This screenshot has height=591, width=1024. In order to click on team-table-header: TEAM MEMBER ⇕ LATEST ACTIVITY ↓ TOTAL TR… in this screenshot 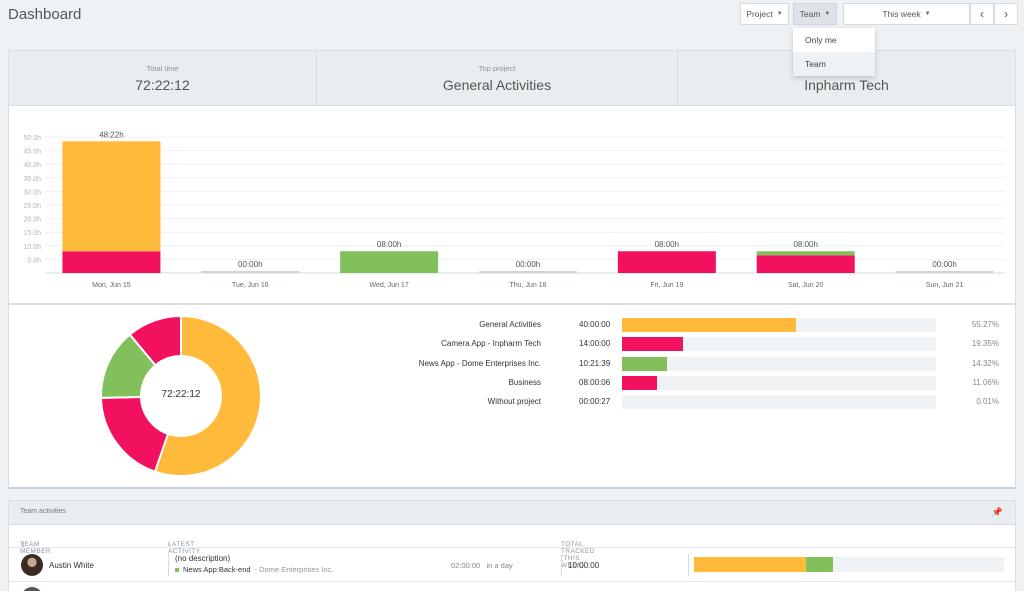, I will do `click(512, 547)`.